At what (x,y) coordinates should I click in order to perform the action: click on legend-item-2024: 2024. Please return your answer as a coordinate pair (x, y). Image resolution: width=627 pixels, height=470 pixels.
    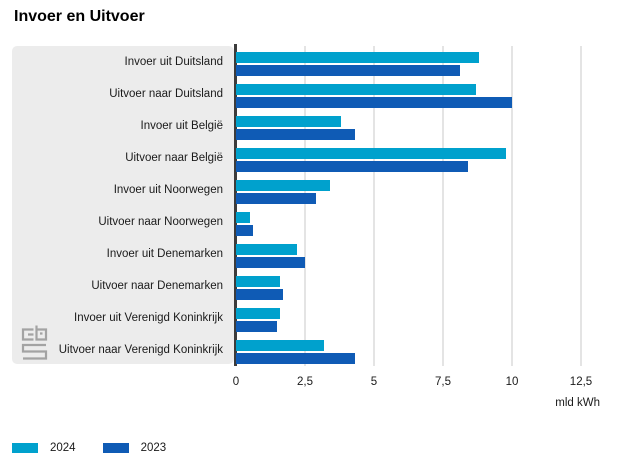
    Looking at the image, I should click on (44, 448).